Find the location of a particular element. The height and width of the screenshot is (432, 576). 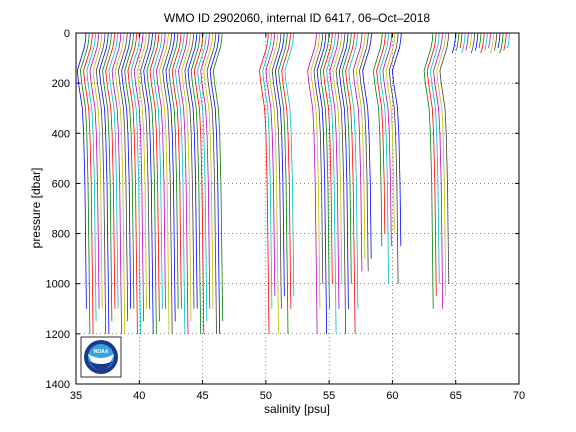

x-tick-label: 65 is located at coordinates (456, 396).